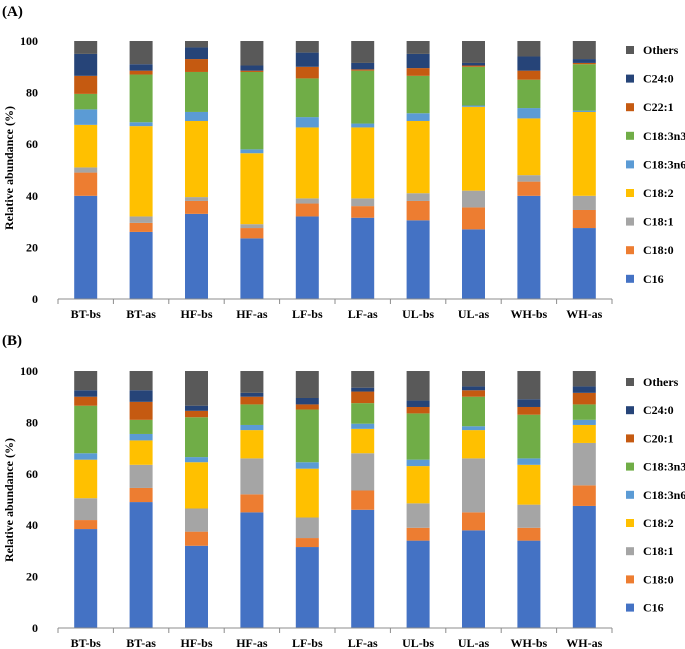 The image size is (685, 649). What do you see at coordinates (196, 414) in the screenshot?
I see `panel-b-bar-HF-bs-C20:1` at bounding box center [196, 414].